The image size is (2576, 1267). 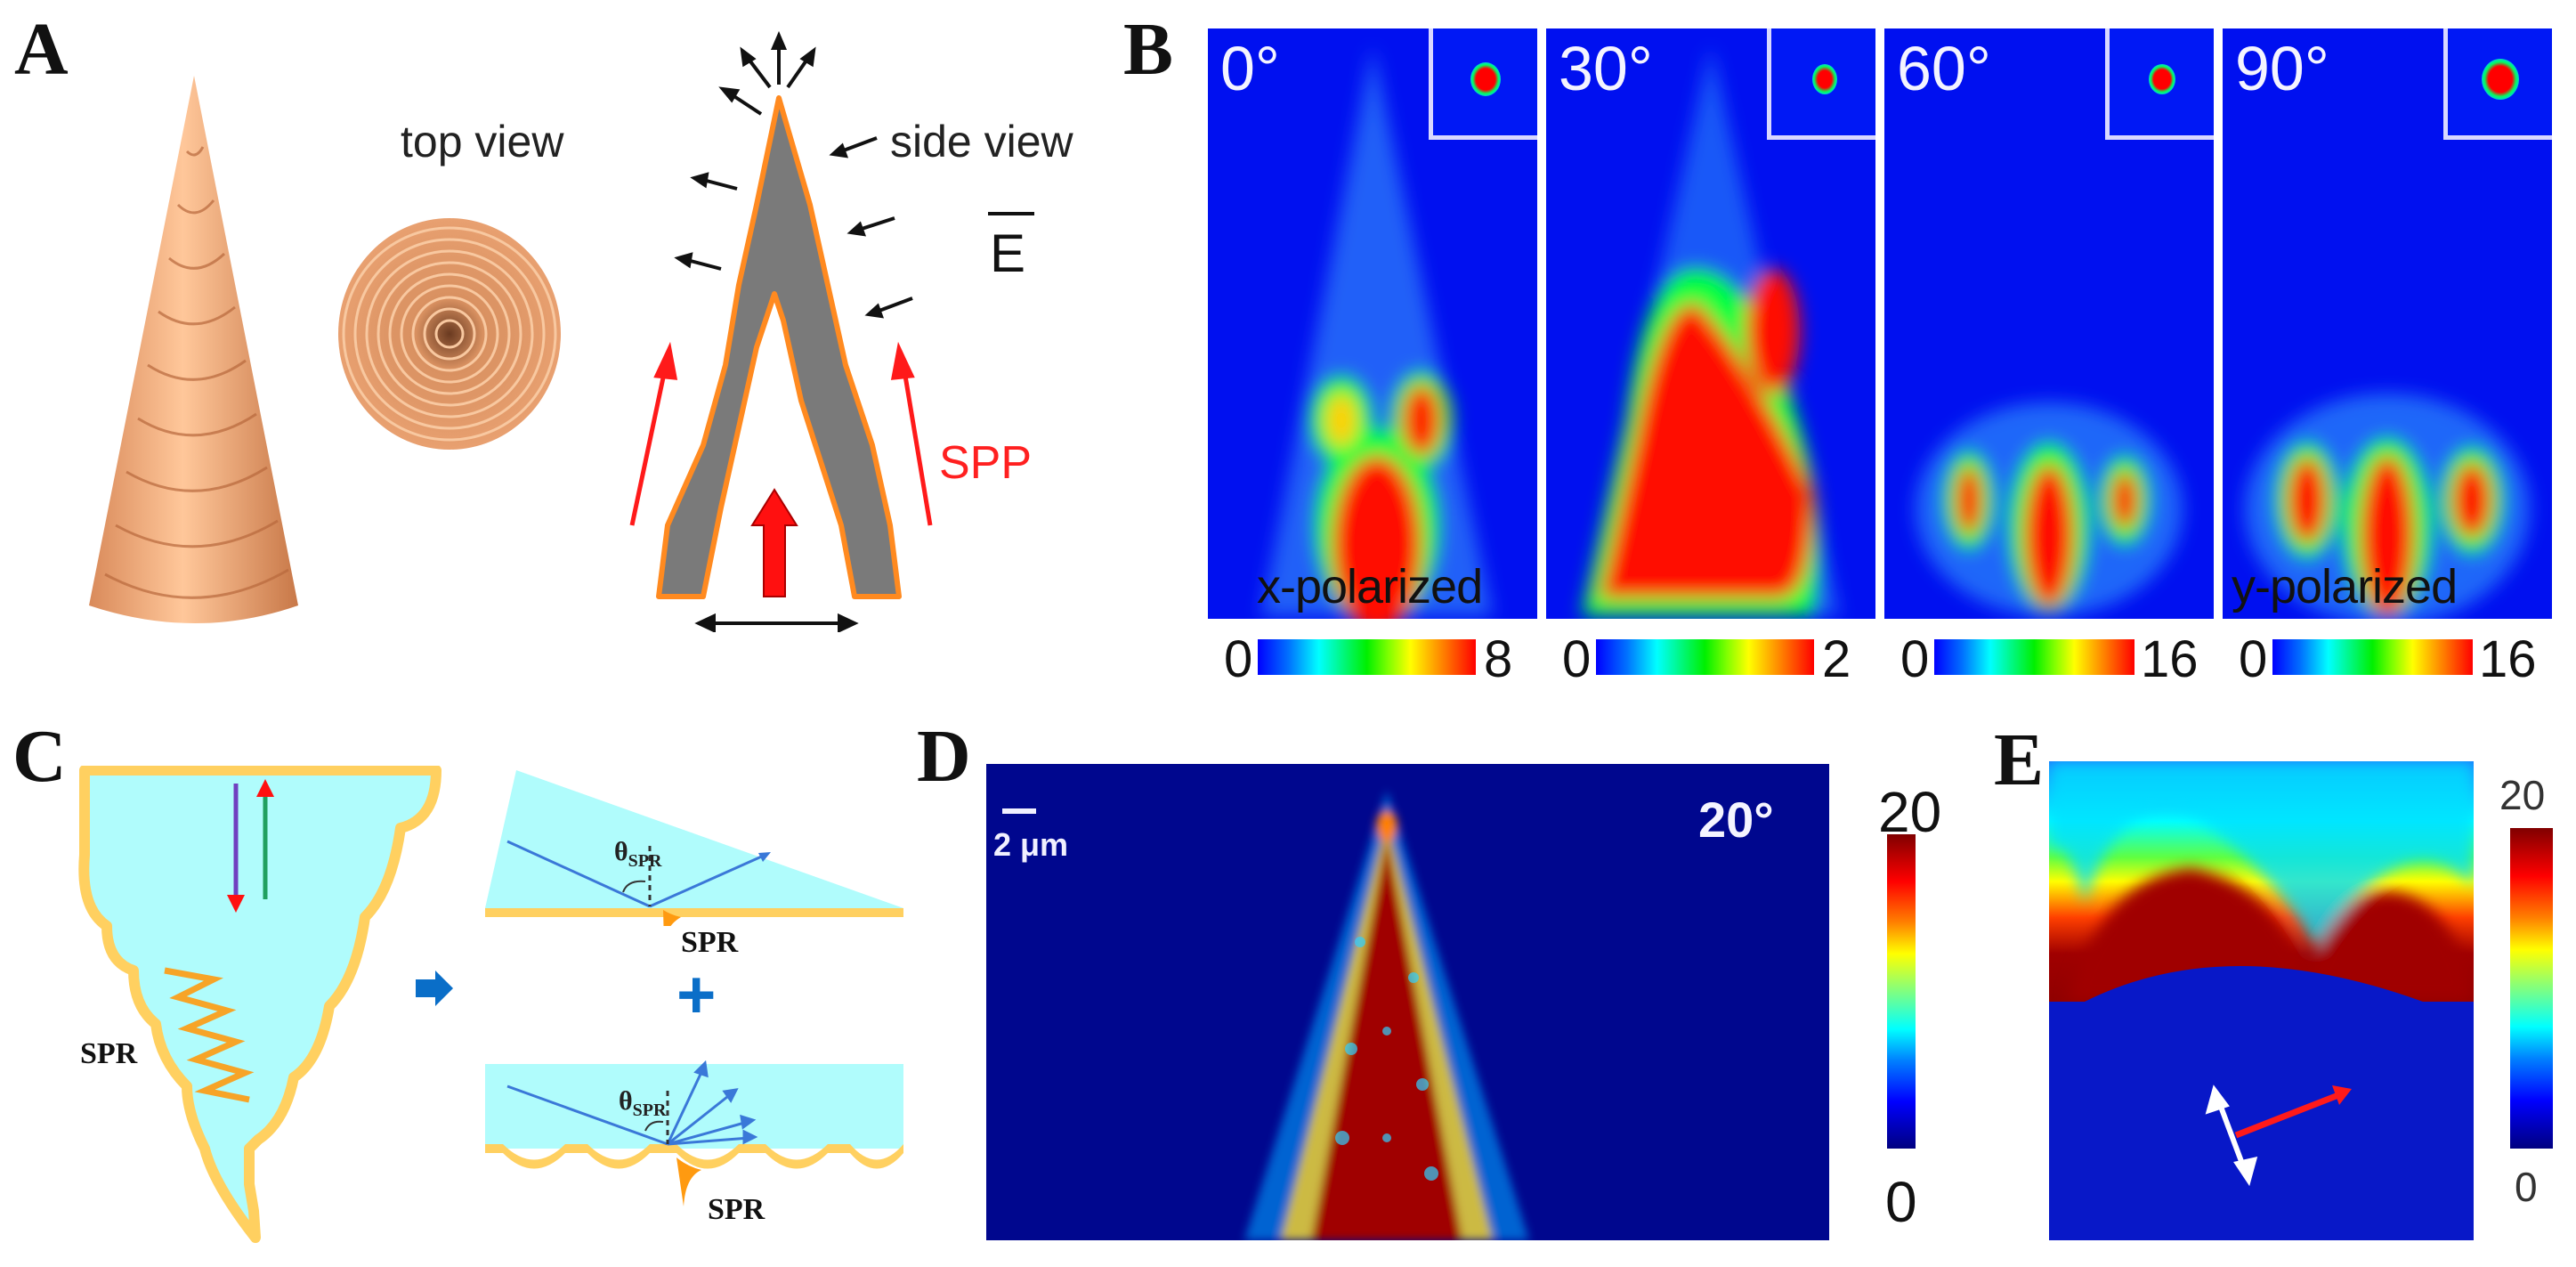 What do you see at coordinates (259, 1004) in the screenshot?
I see `tip-cross-section` at bounding box center [259, 1004].